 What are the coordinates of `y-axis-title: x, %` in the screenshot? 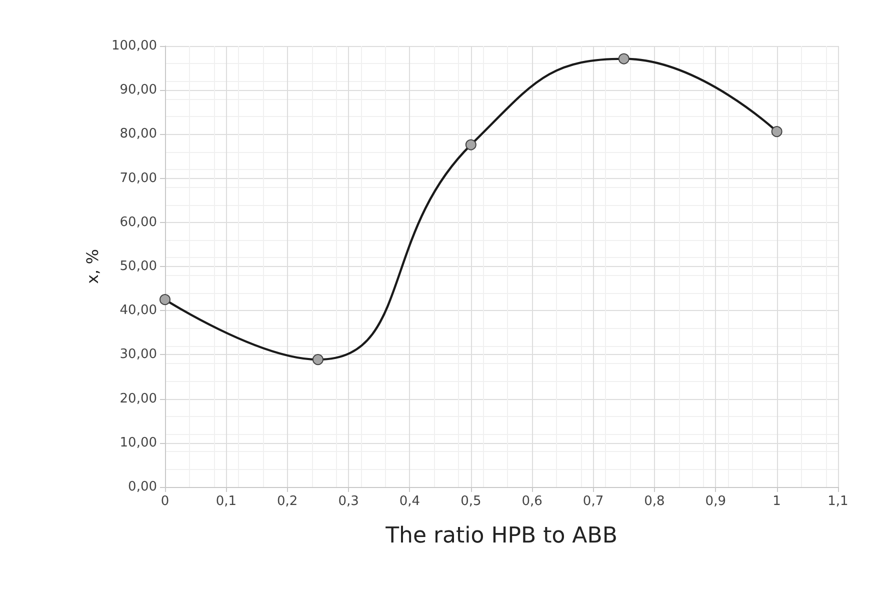 It's located at (92, 266).